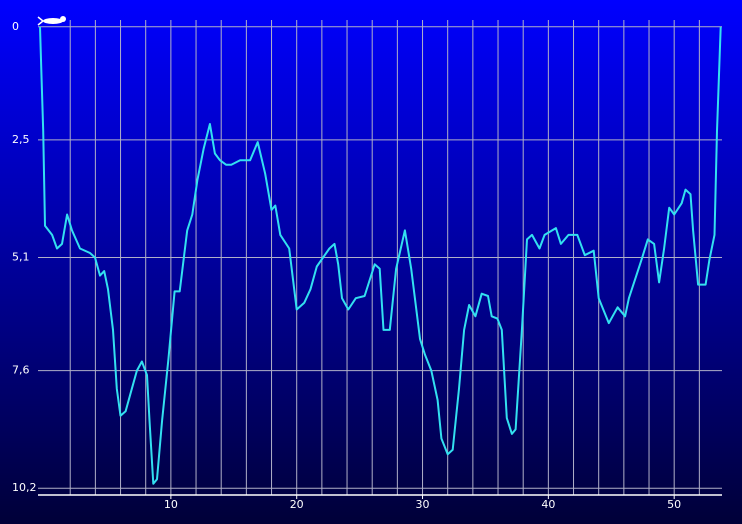 Image resolution: width=742 pixels, height=524 pixels. What do you see at coordinates (21, 370) in the screenshot?
I see `y-tick-label: 7,6` at bounding box center [21, 370].